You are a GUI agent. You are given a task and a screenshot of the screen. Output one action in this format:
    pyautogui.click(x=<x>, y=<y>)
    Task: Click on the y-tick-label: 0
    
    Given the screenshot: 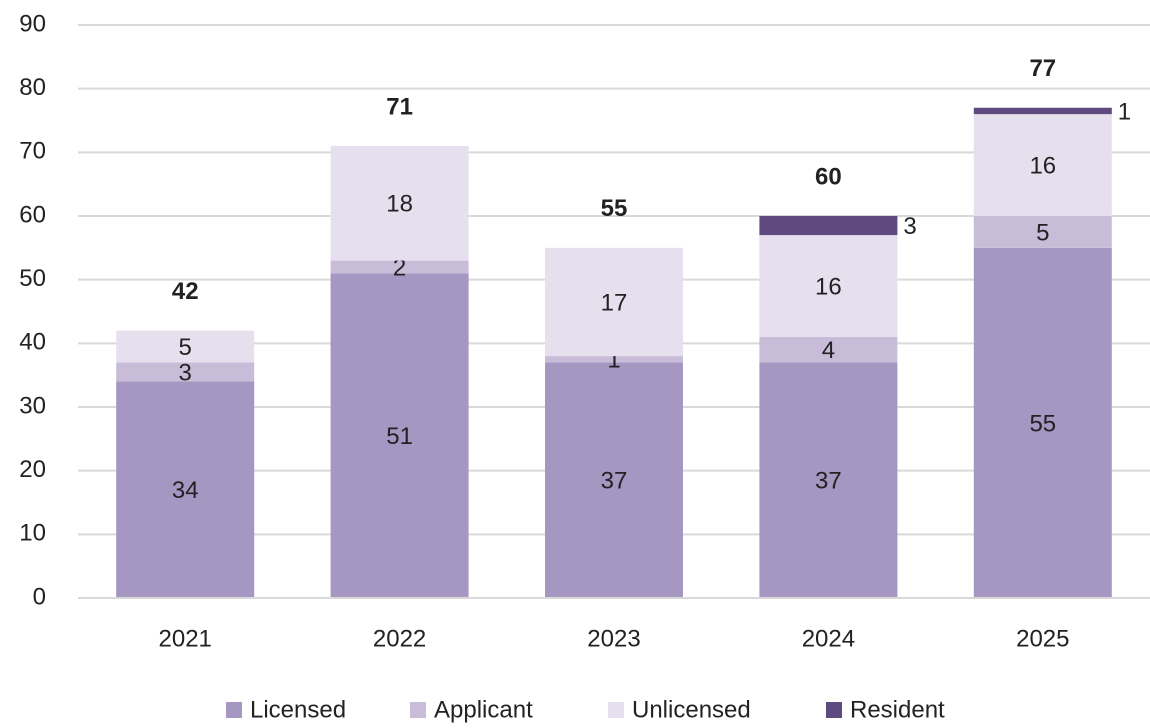 What is the action you would take?
    pyautogui.click(x=39, y=596)
    